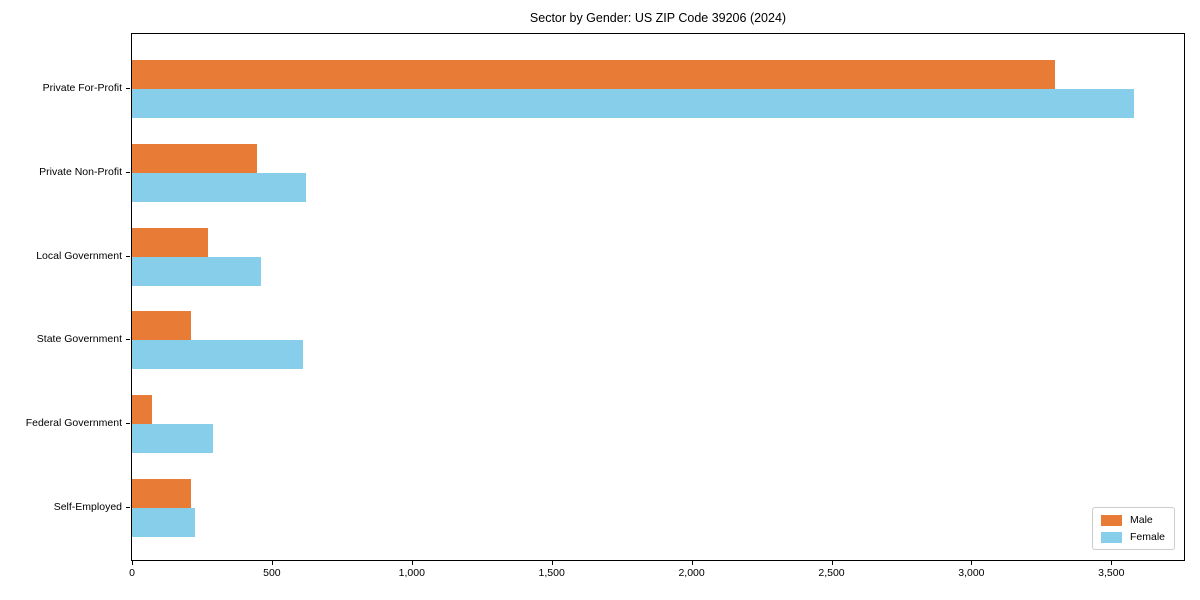 The height and width of the screenshot is (600, 1200). Describe the element at coordinates (217, 355) in the screenshot. I see `bar-female-state-government` at that location.